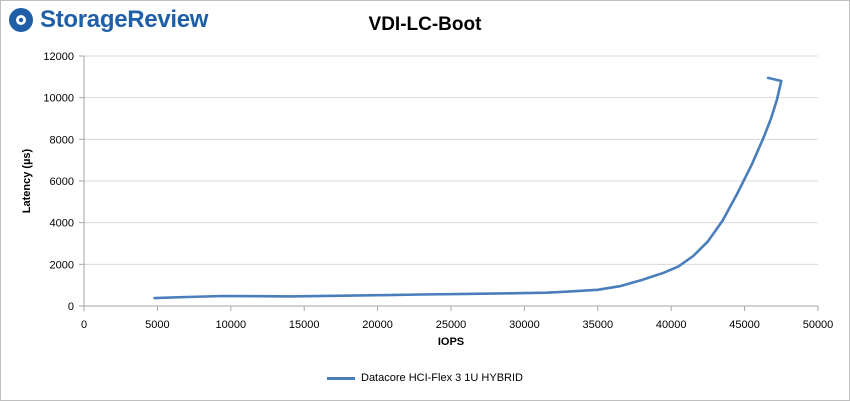 The height and width of the screenshot is (401, 850). I want to click on x-tick-label: 10000, so click(231, 325).